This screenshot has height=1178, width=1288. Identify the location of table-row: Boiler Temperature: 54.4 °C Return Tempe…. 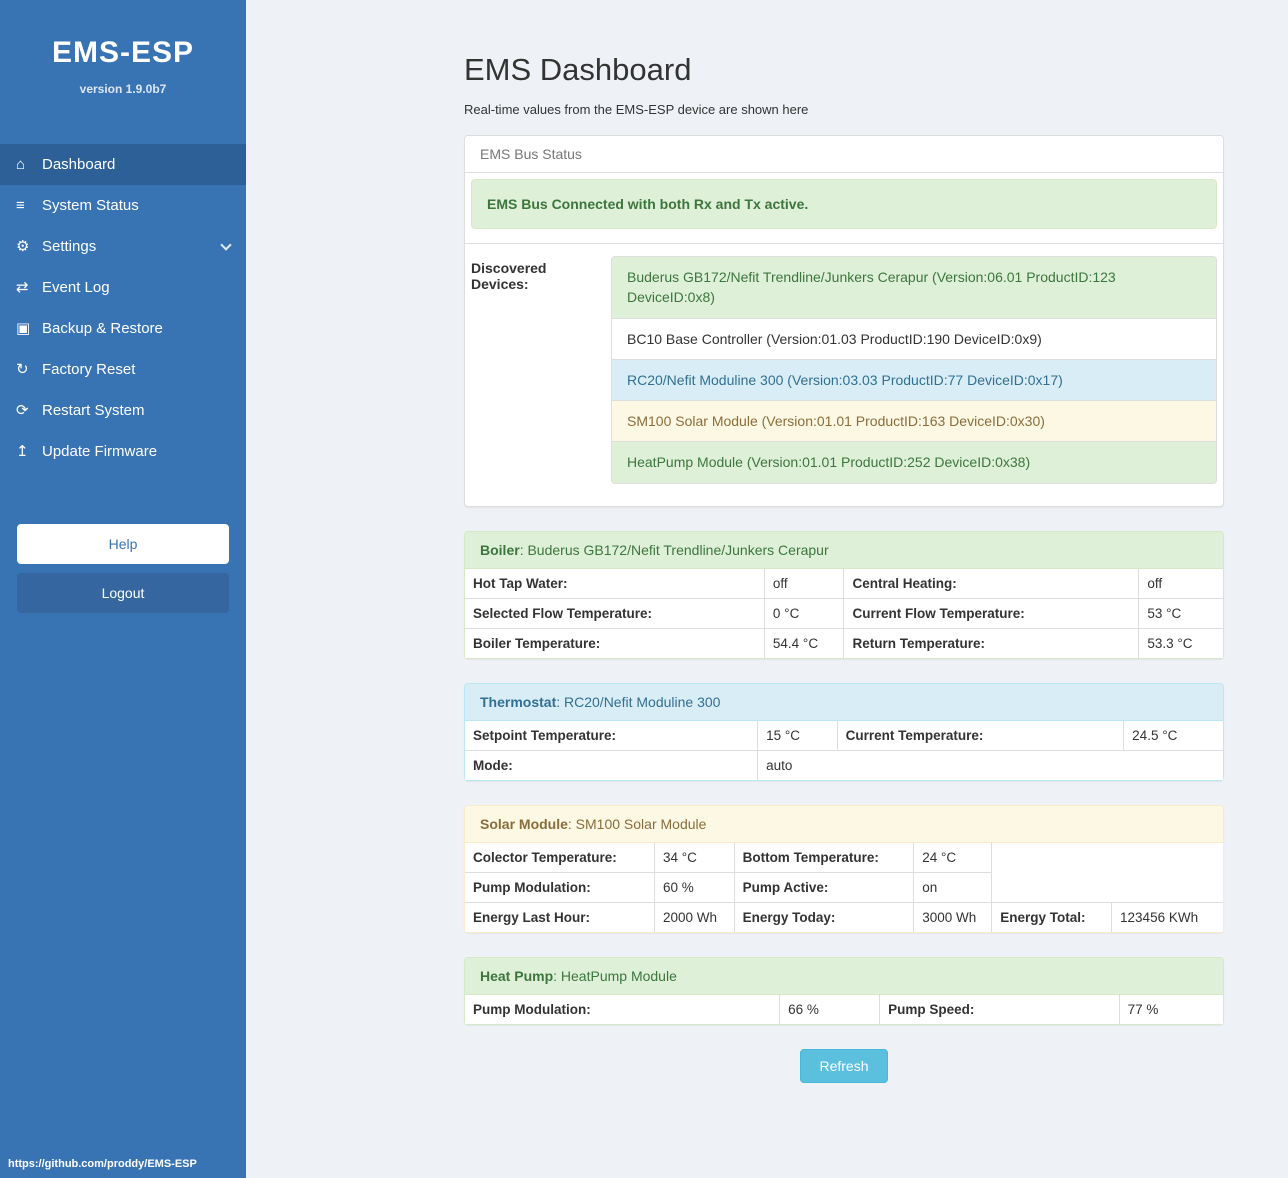
(844, 642).